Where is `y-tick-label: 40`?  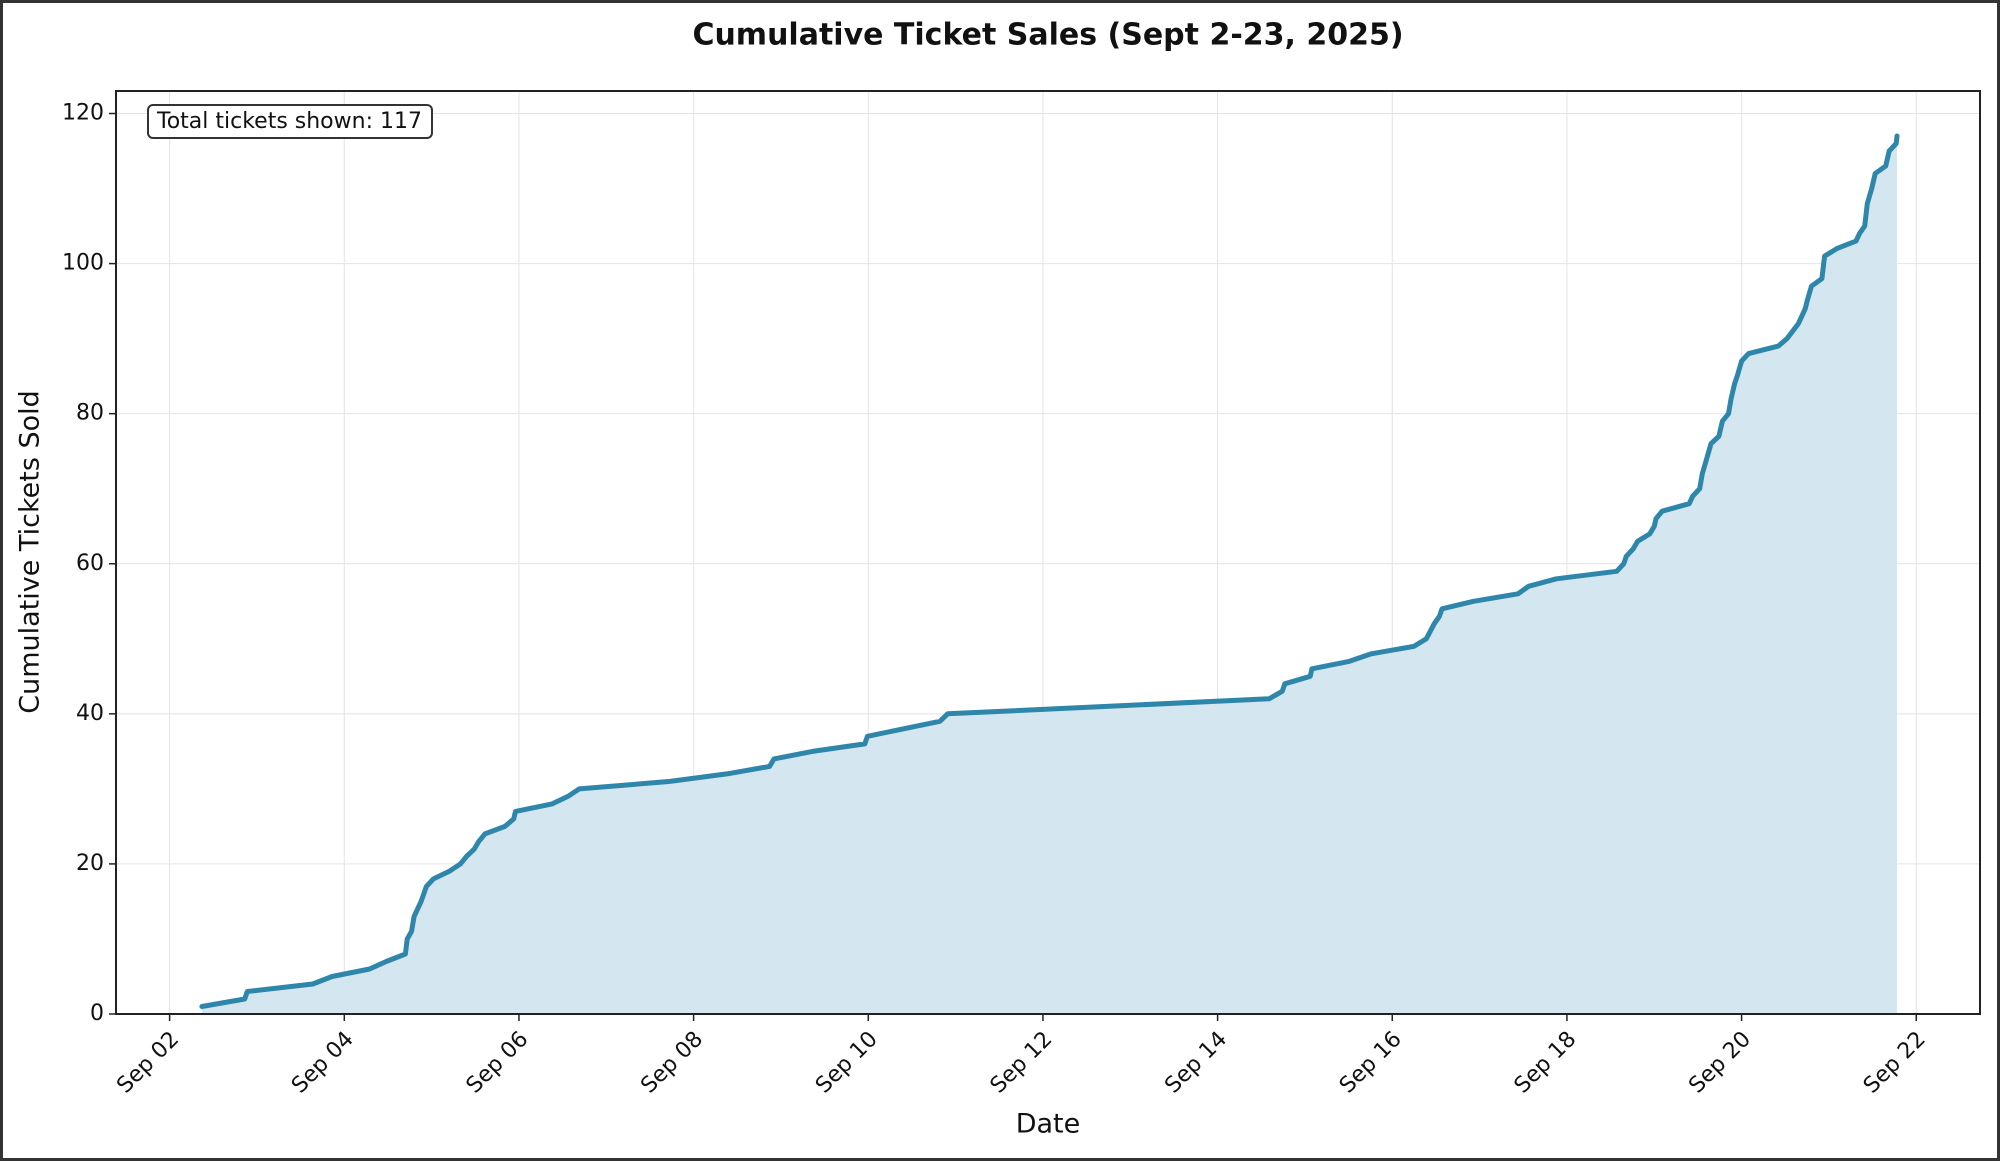
y-tick-label: 40 is located at coordinates (90, 713).